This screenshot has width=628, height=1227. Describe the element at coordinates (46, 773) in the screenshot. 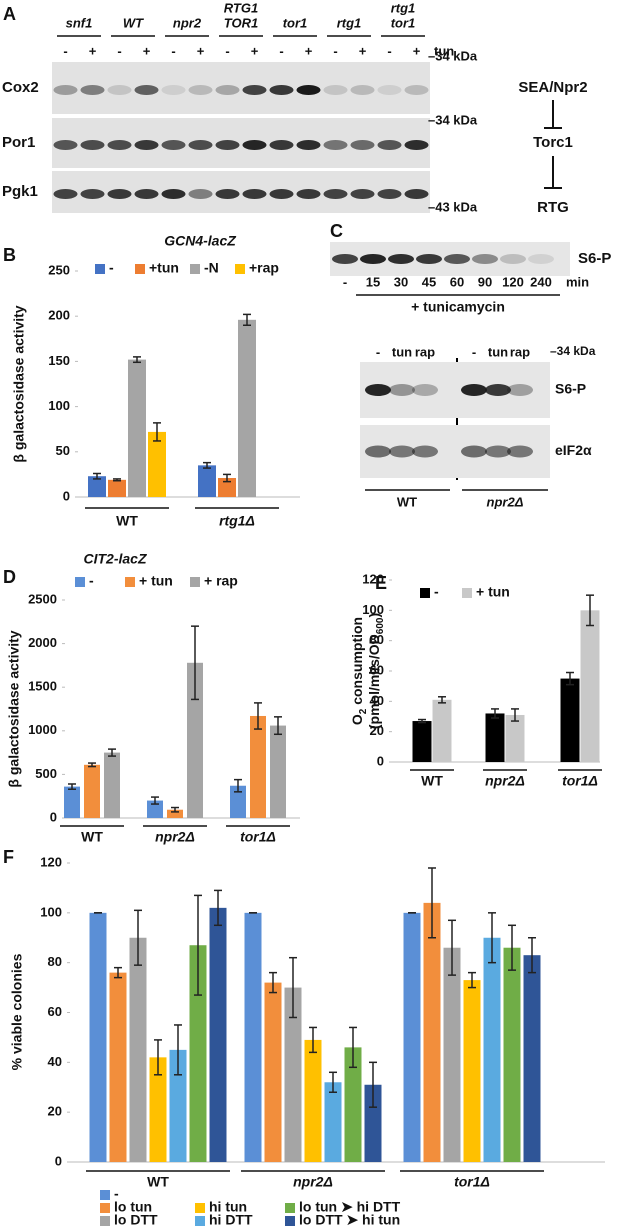

I see `y-tick-label: 500` at that location.